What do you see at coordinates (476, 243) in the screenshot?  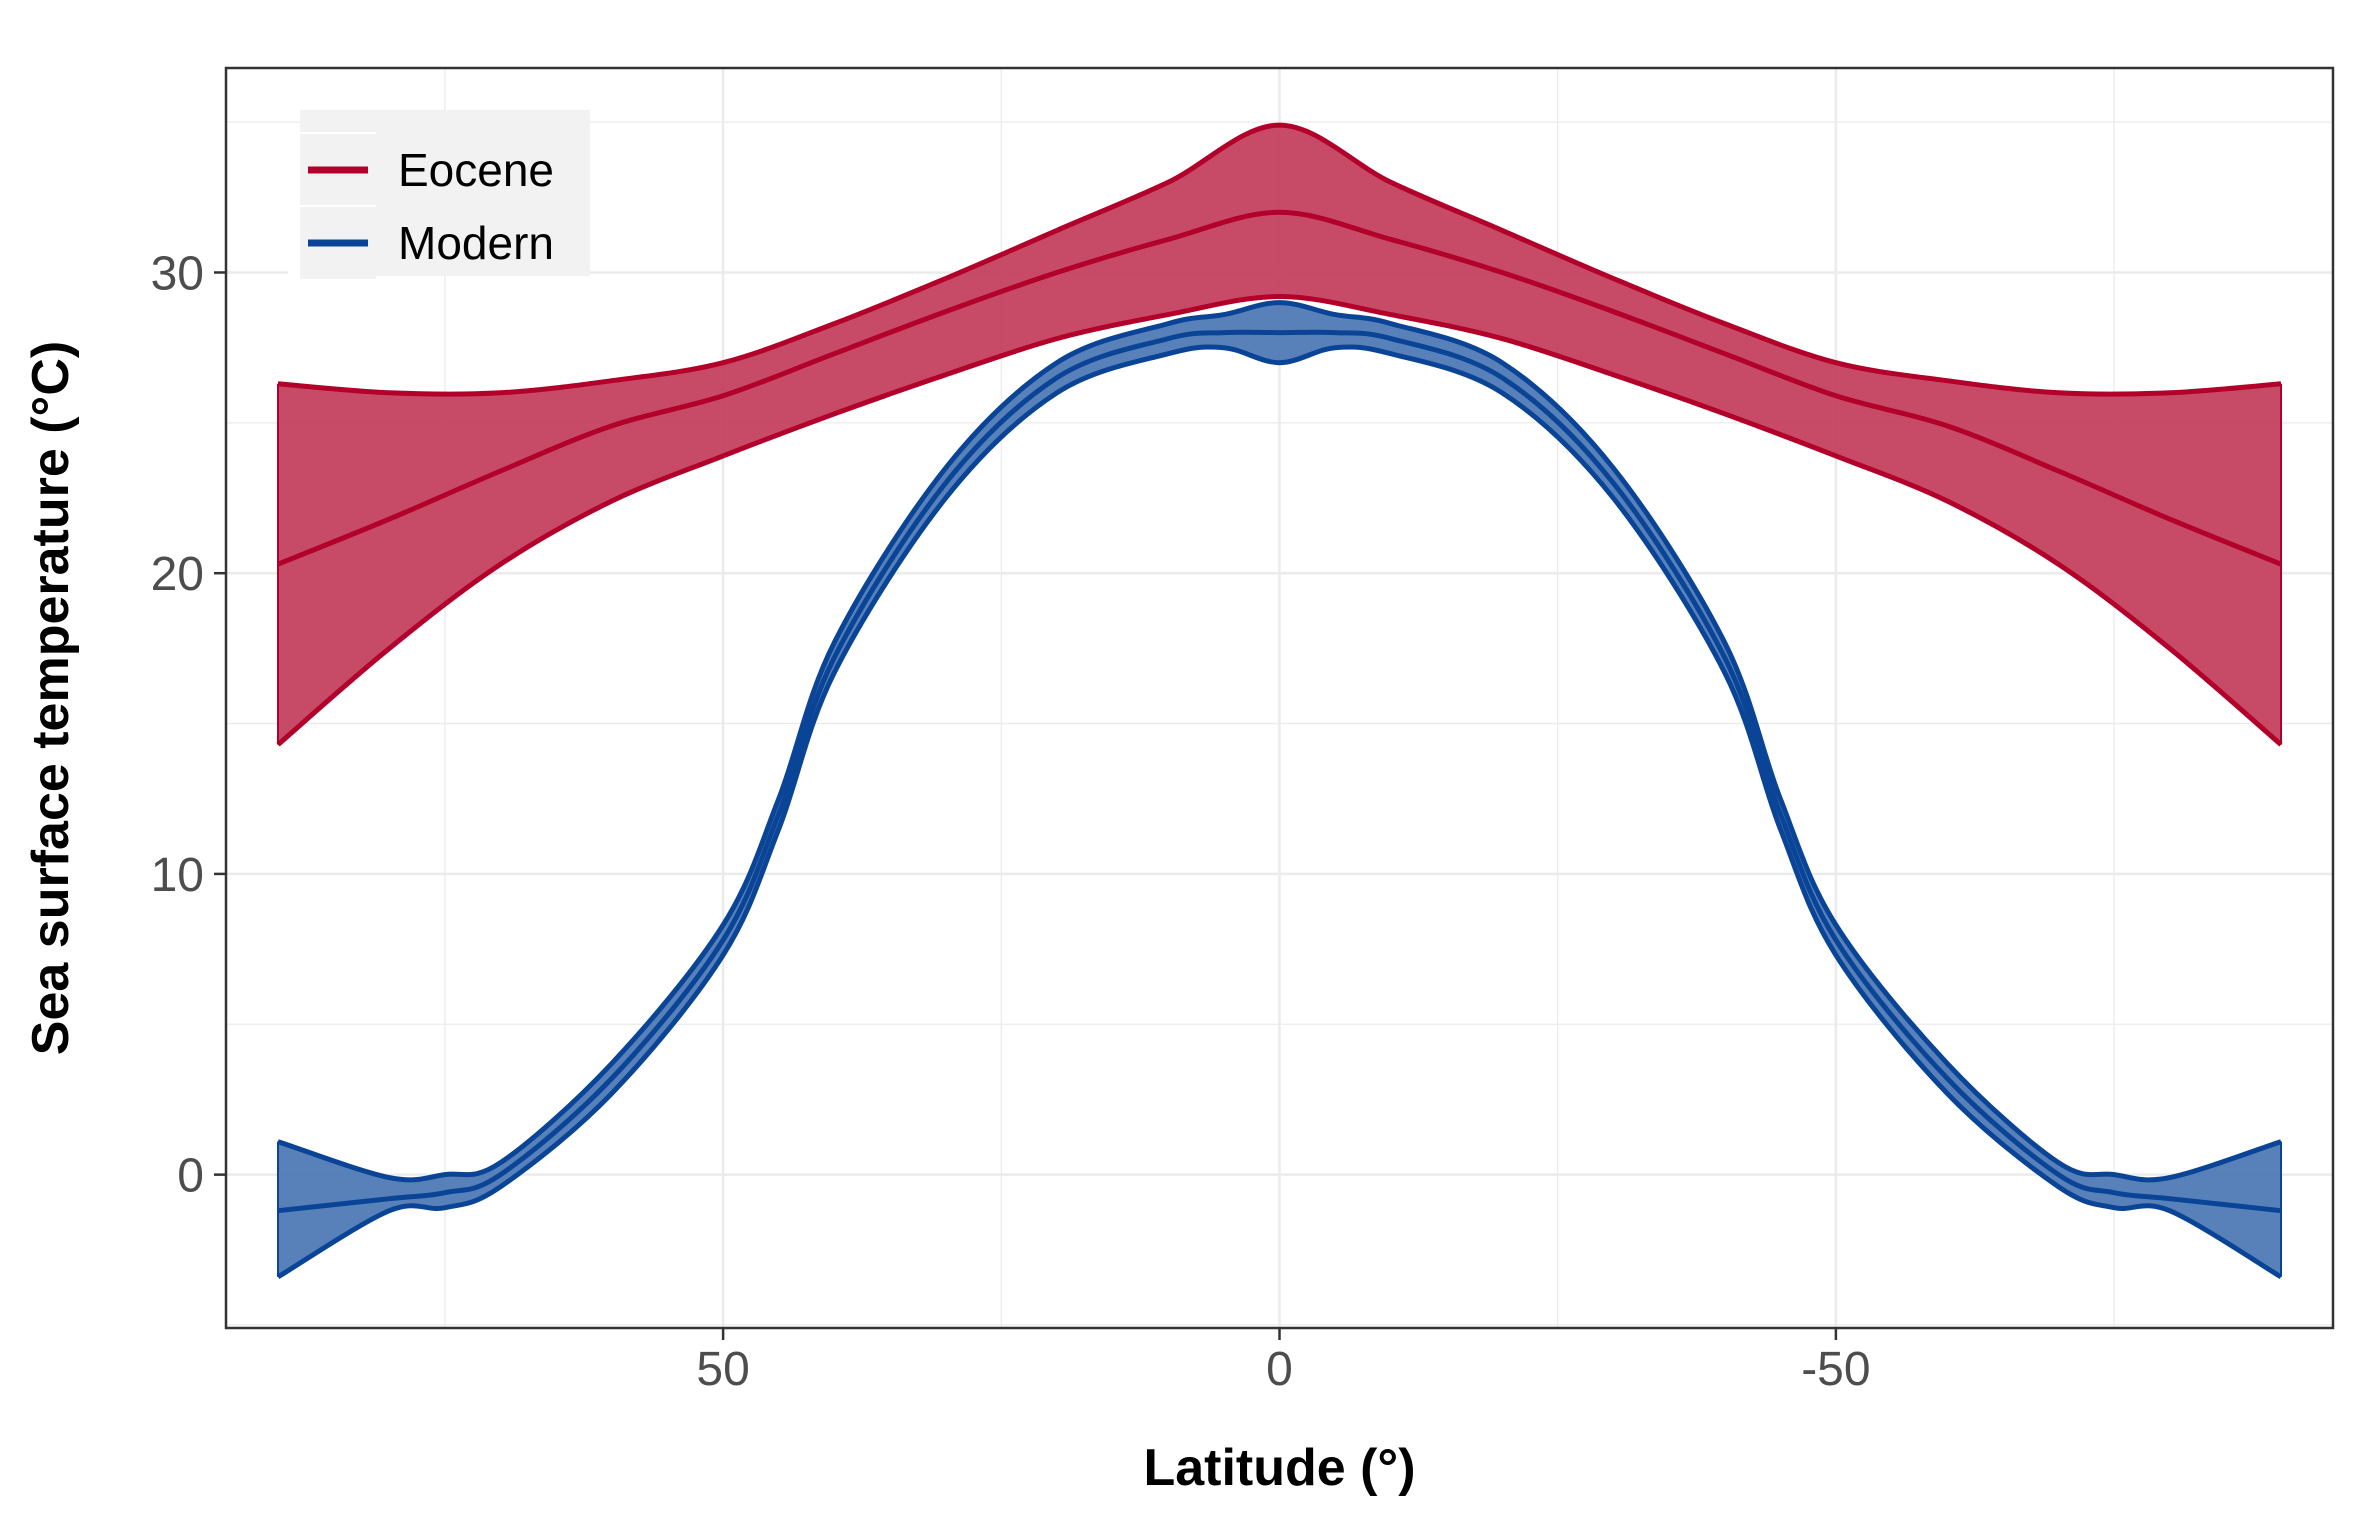 I see `legend-label-modern: Modern` at bounding box center [476, 243].